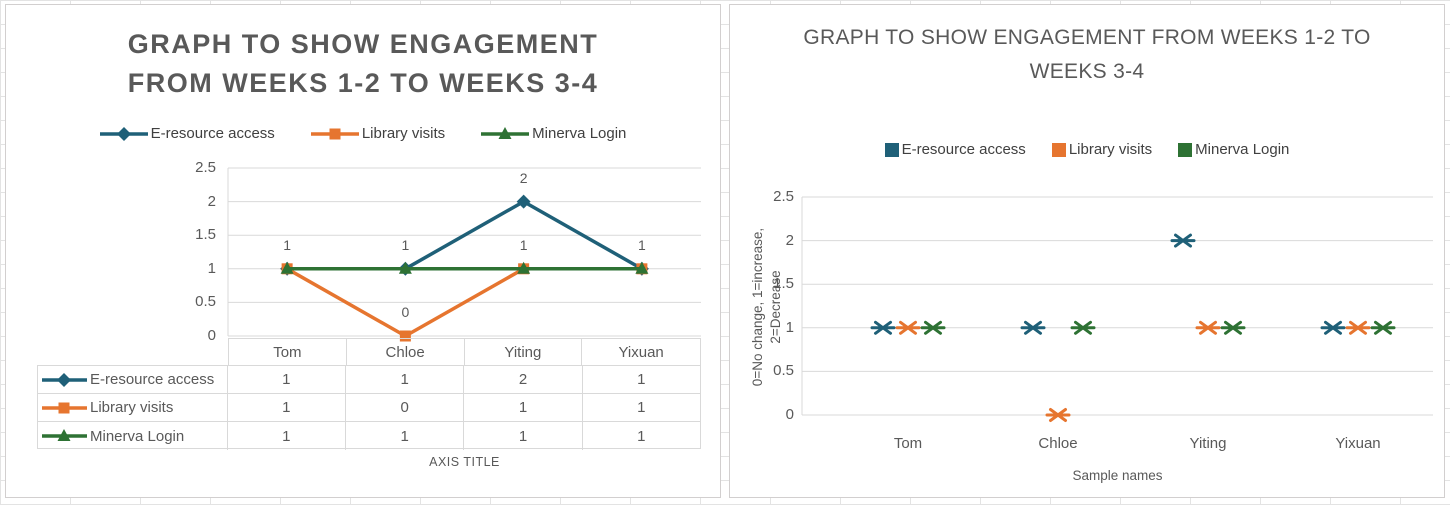  I want to click on left-chart-title-line2: FROM WEEKS 1-2 TO WEEKS 3-4, so click(363, 83).